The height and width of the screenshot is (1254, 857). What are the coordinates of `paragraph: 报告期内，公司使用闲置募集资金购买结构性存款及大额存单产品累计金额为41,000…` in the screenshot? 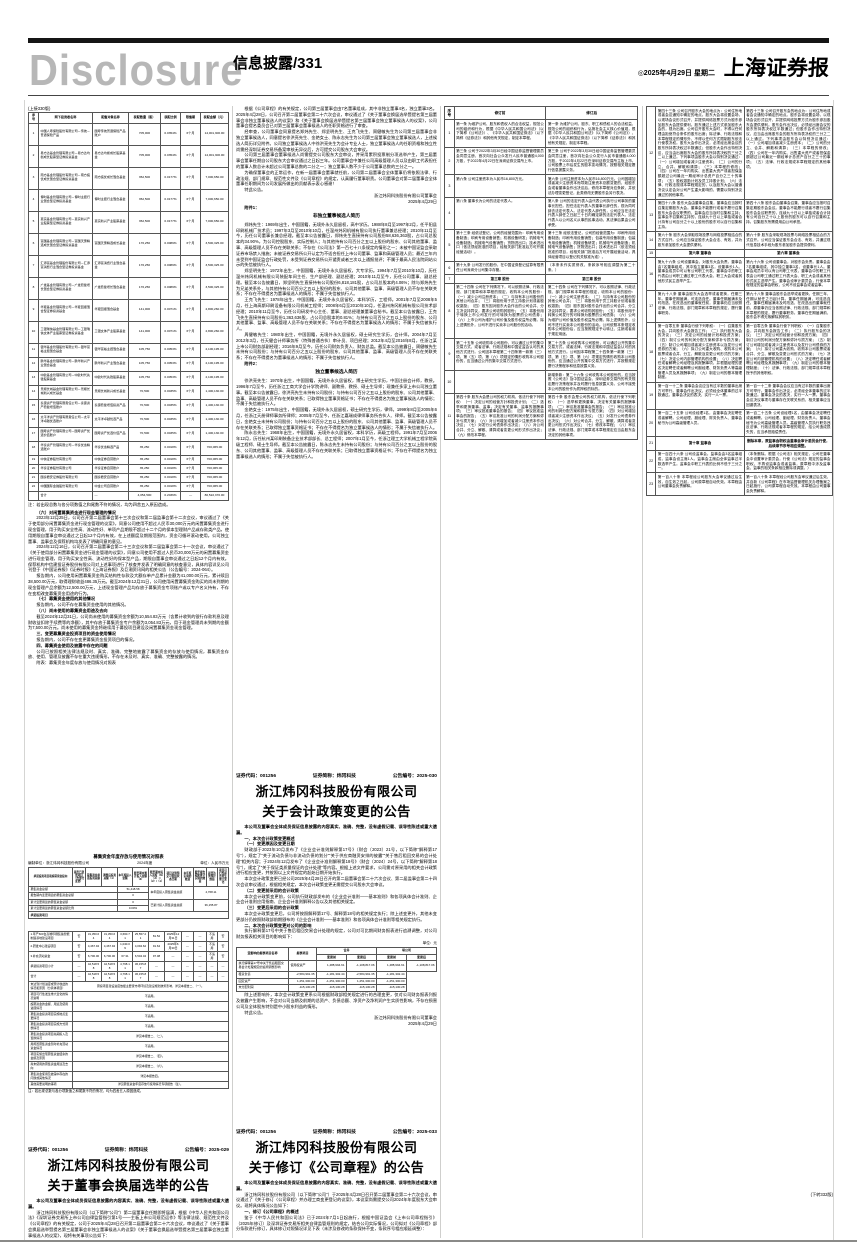 It's located at (128, 584).